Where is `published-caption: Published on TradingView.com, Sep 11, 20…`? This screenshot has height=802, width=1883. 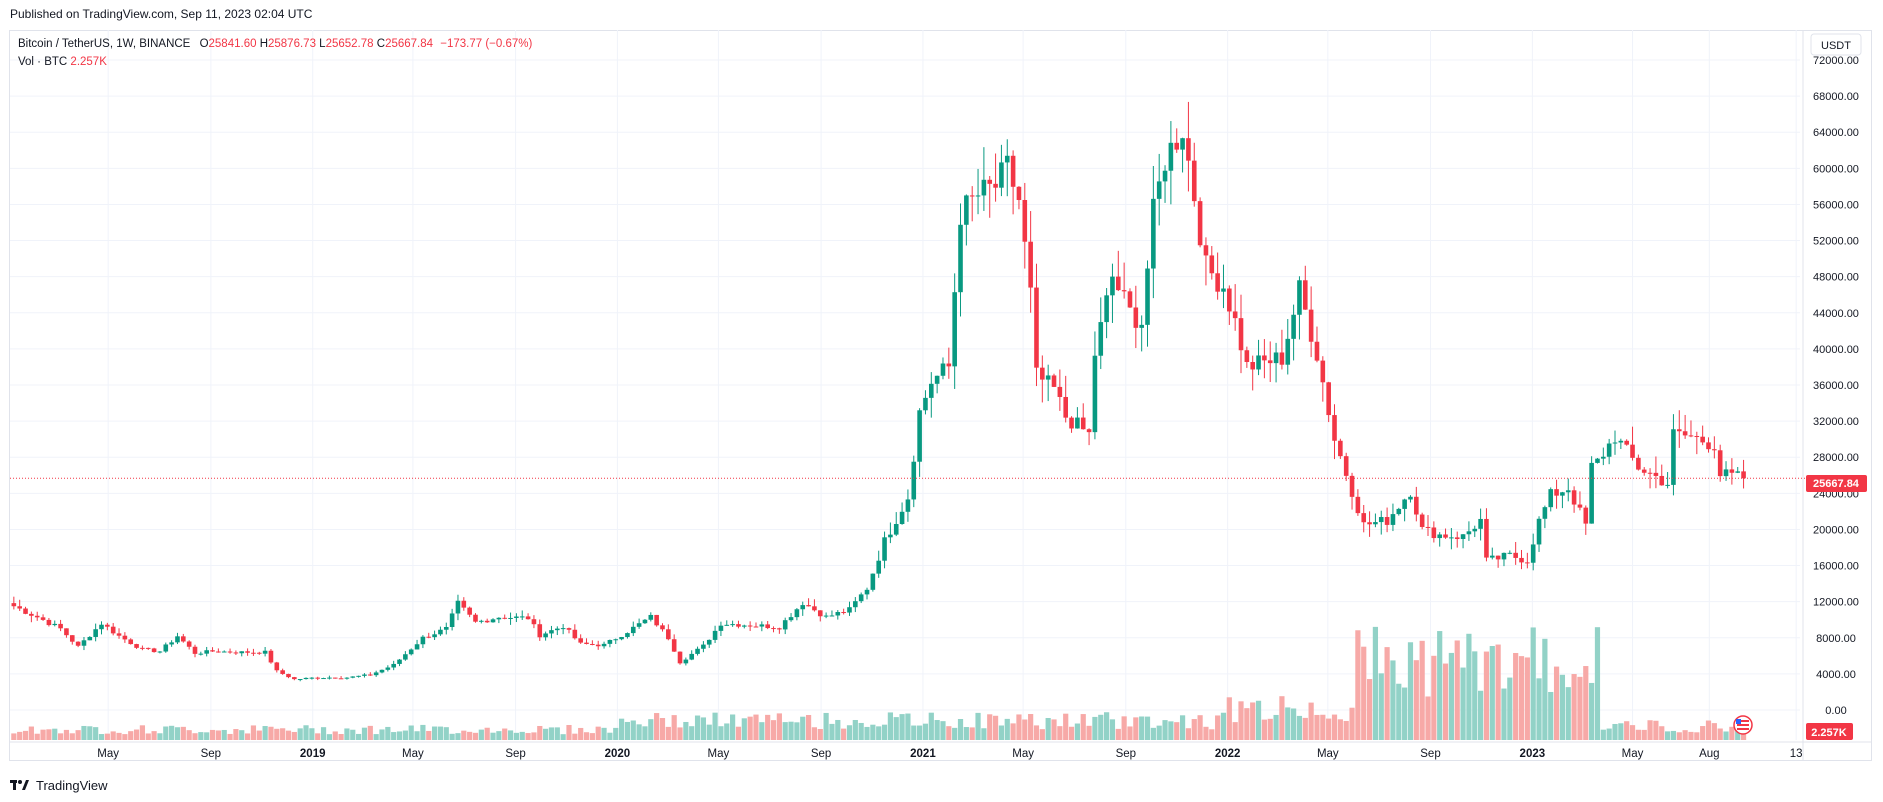
published-caption: Published on TradingView.com, Sep 11, 20… is located at coordinates (161, 14).